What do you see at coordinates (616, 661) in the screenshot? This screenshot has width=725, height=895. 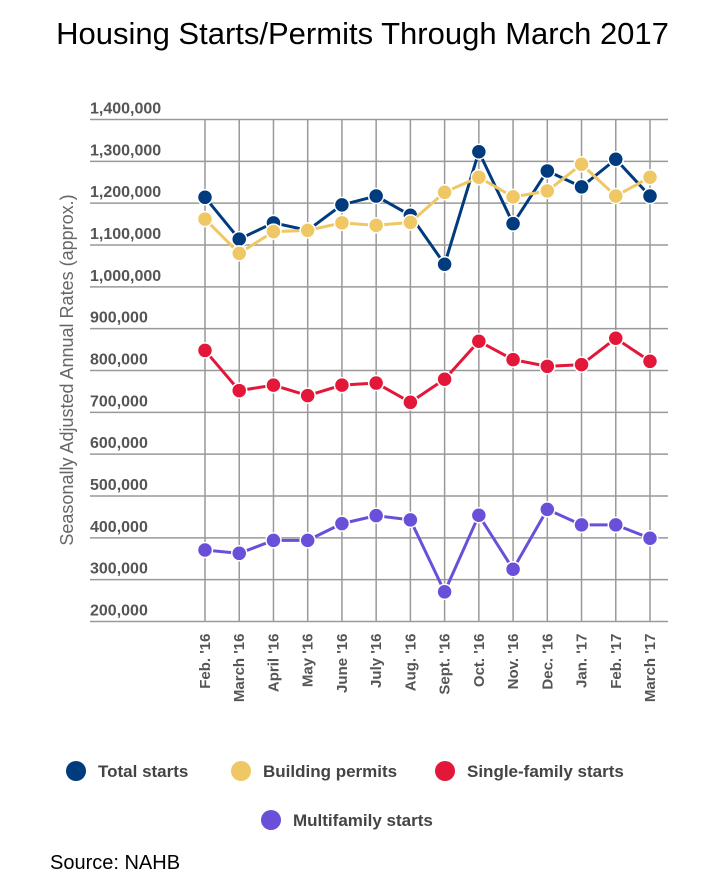 I see `x-tick-label: Feb. '17` at bounding box center [616, 661].